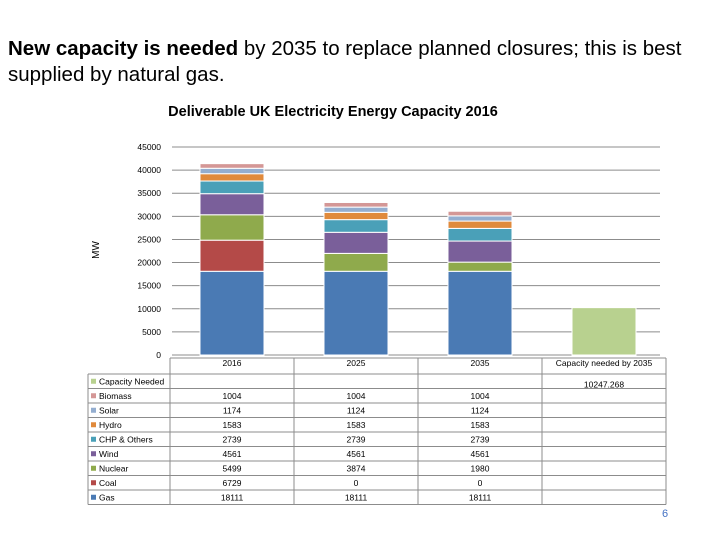 The width and height of the screenshot is (720, 540). I want to click on legend-label: Biomass, so click(115, 396).